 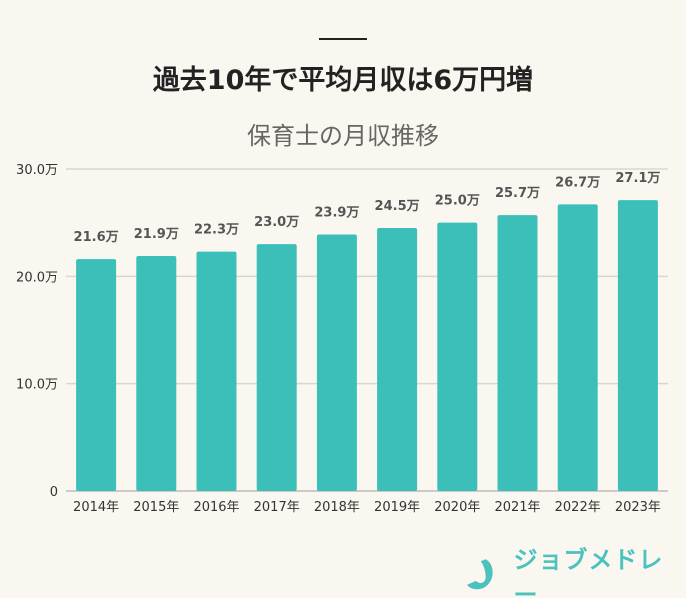 I want to click on x-tick-label: 2023年, so click(x=638, y=507).